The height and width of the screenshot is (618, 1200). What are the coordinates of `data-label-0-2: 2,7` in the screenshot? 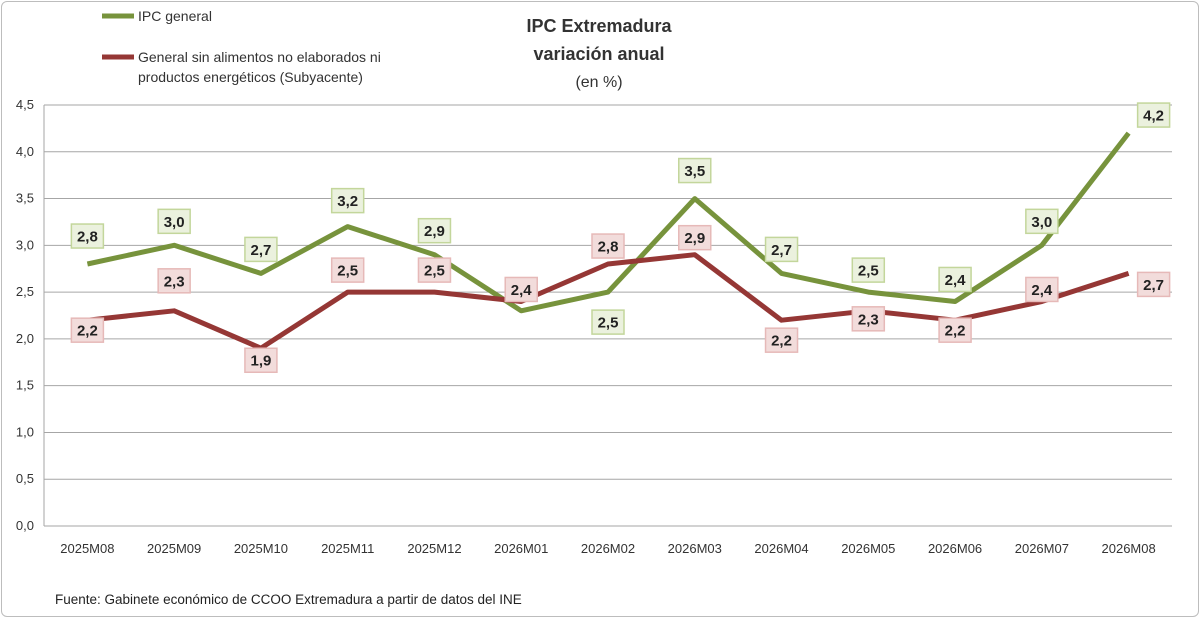 It's located at (261, 249).